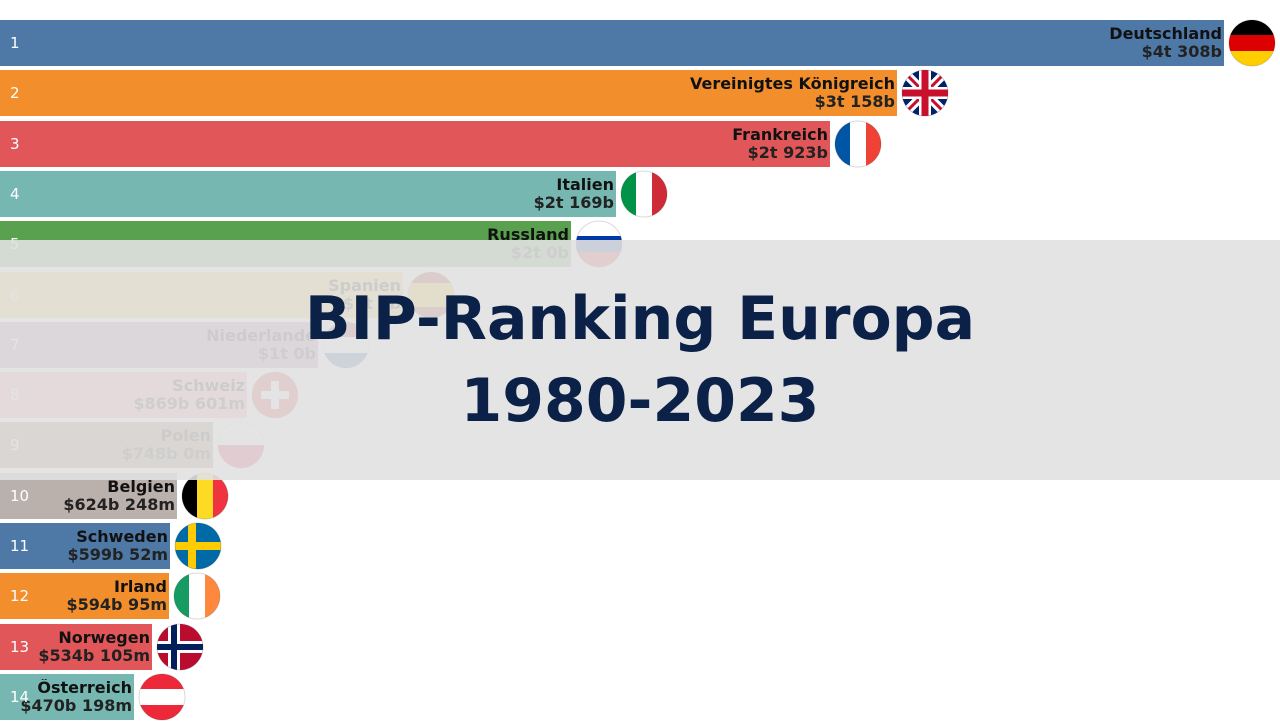 The height and width of the screenshot is (721, 1280). I want to click on gdp-value: $2t 169b, so click(573, 202).